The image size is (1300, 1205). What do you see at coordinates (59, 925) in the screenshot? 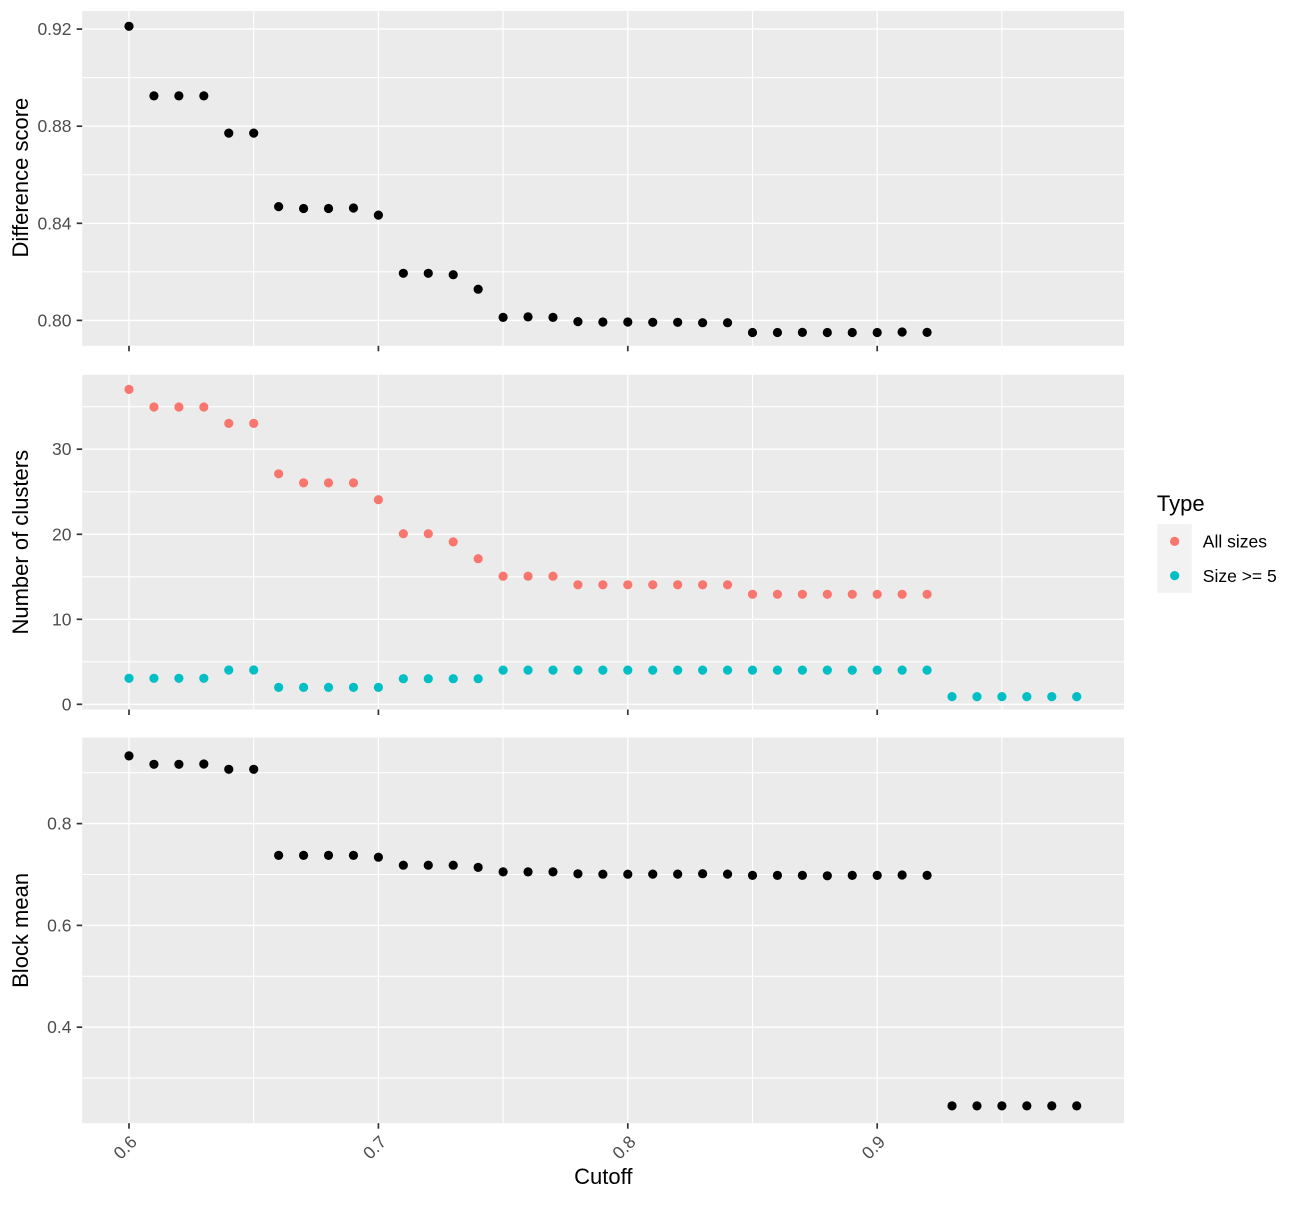
I see `svg-text: 0.6` at bounding box center [59, 925].